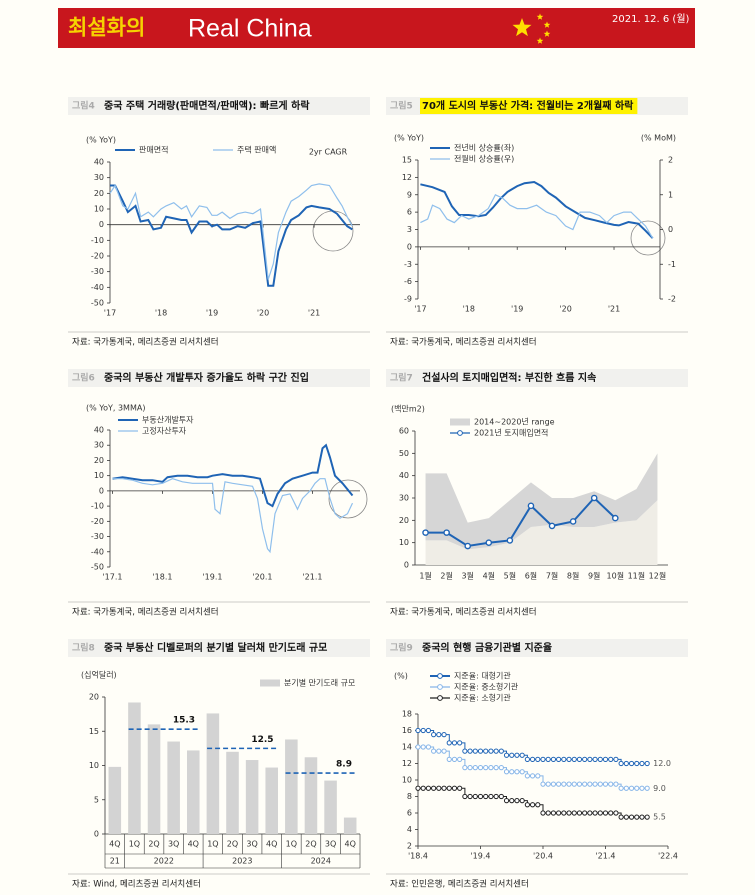 The width and height of the screenshot is (755, 895). Describe the element at coordinates (97, 303) in the screenshot. I see `y-tick-label: -50` at that location.